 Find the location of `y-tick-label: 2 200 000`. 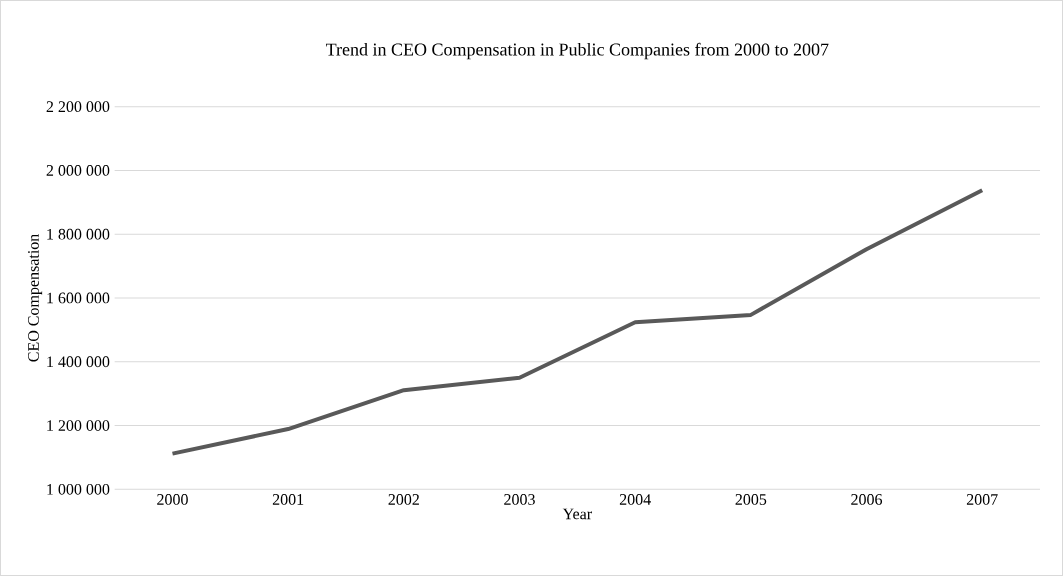

y-tick-label: 2 200 000 is located at coordinates (78, 107).